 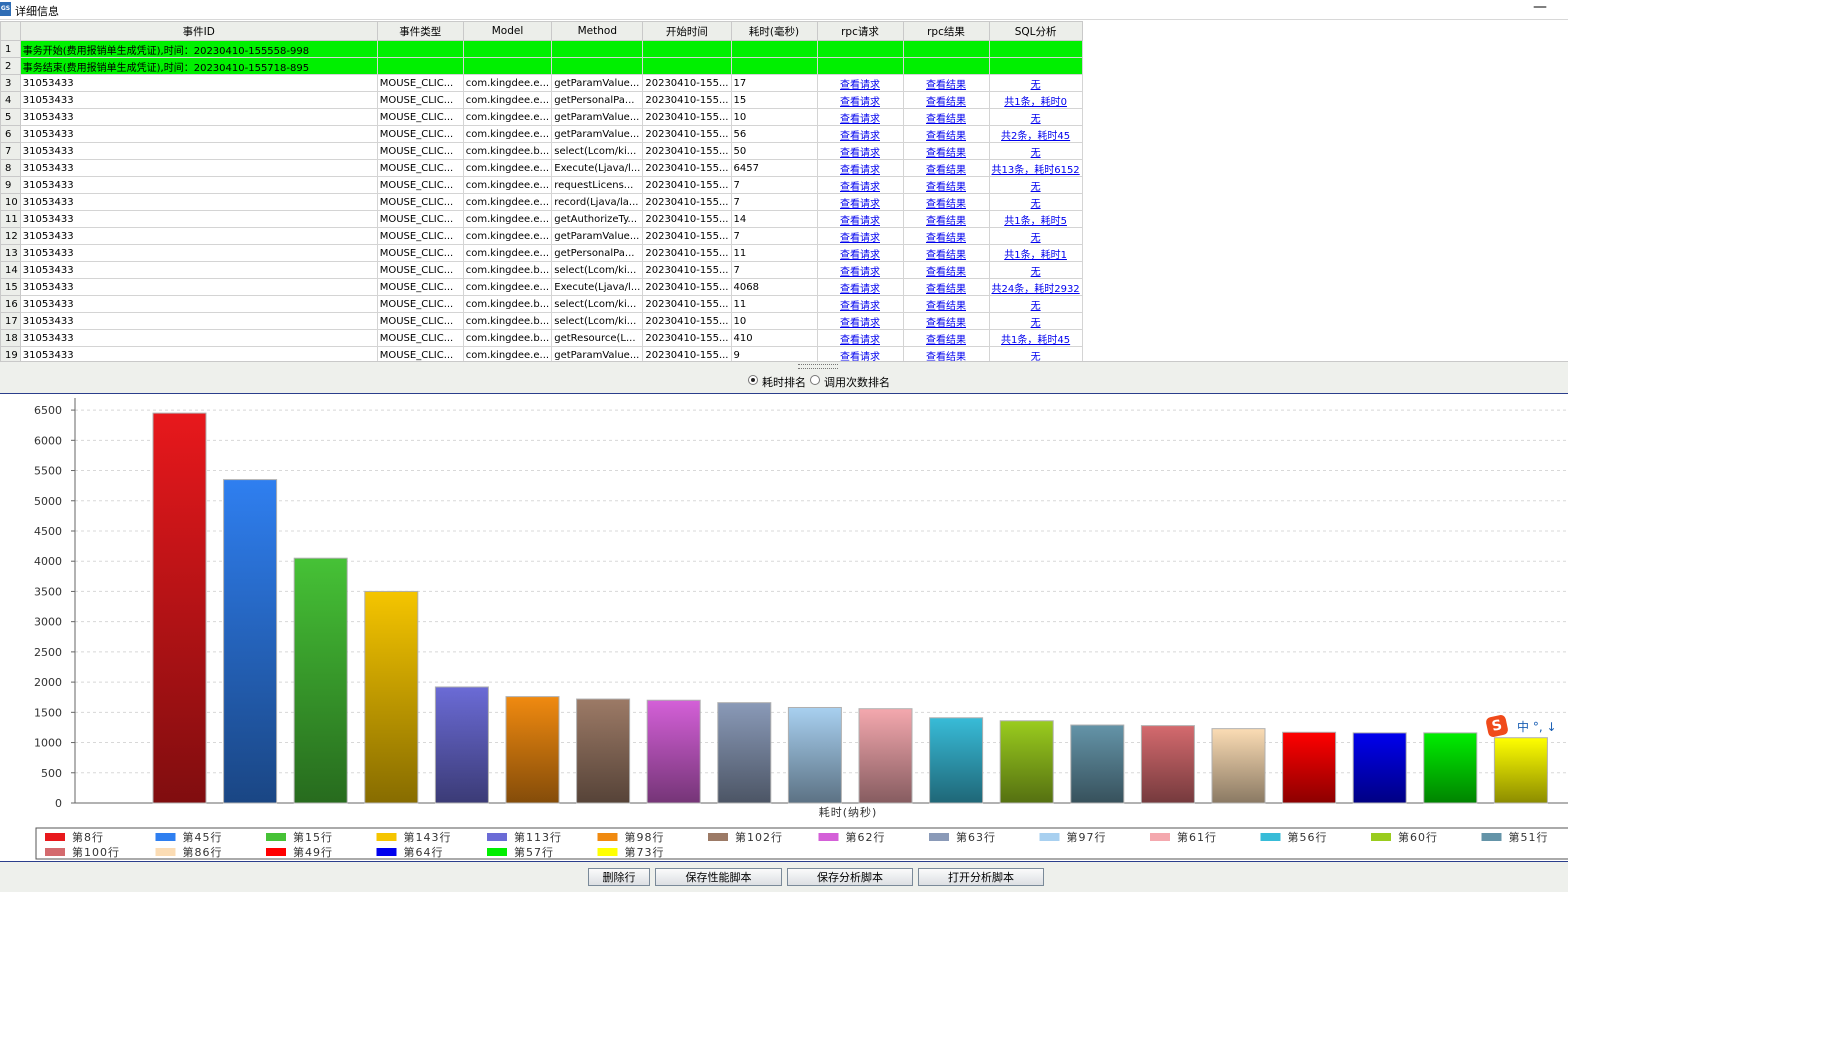 I want to click on sql-analysis-link: 共24条，耗时2932, so click(x=1035, y=287).